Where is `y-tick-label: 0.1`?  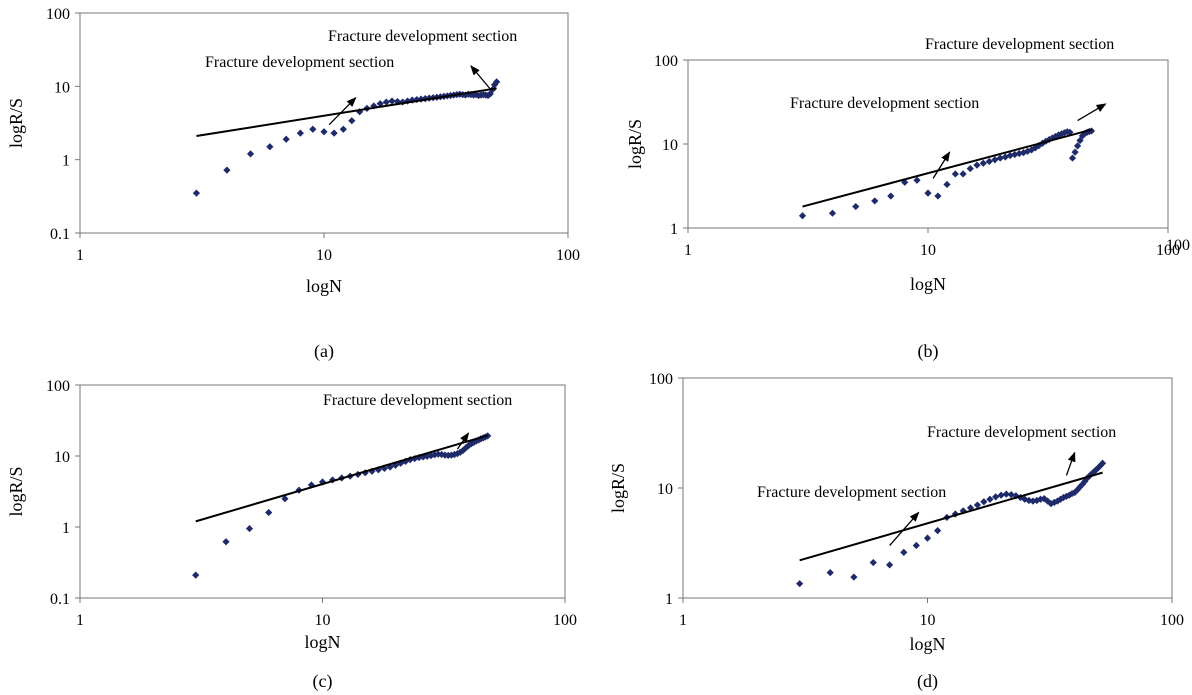
y-tick-label: 0.1 is located at coordinates (60, 599).